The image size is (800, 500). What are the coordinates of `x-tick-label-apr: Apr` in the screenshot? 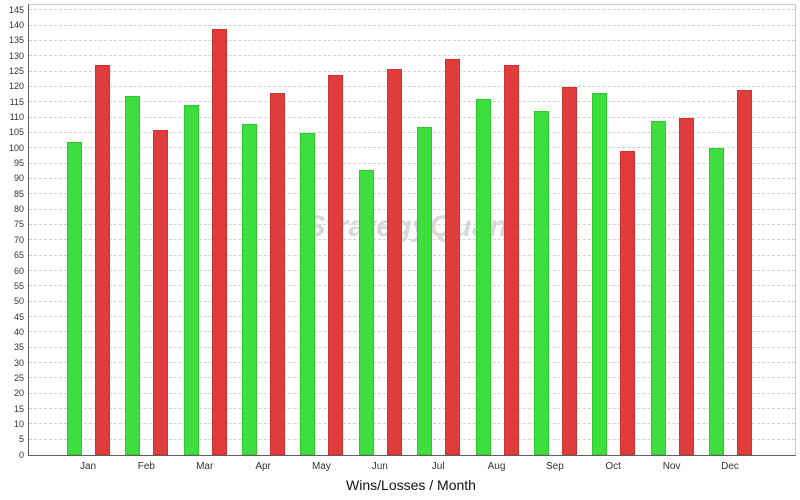 It's located at (263, 466).